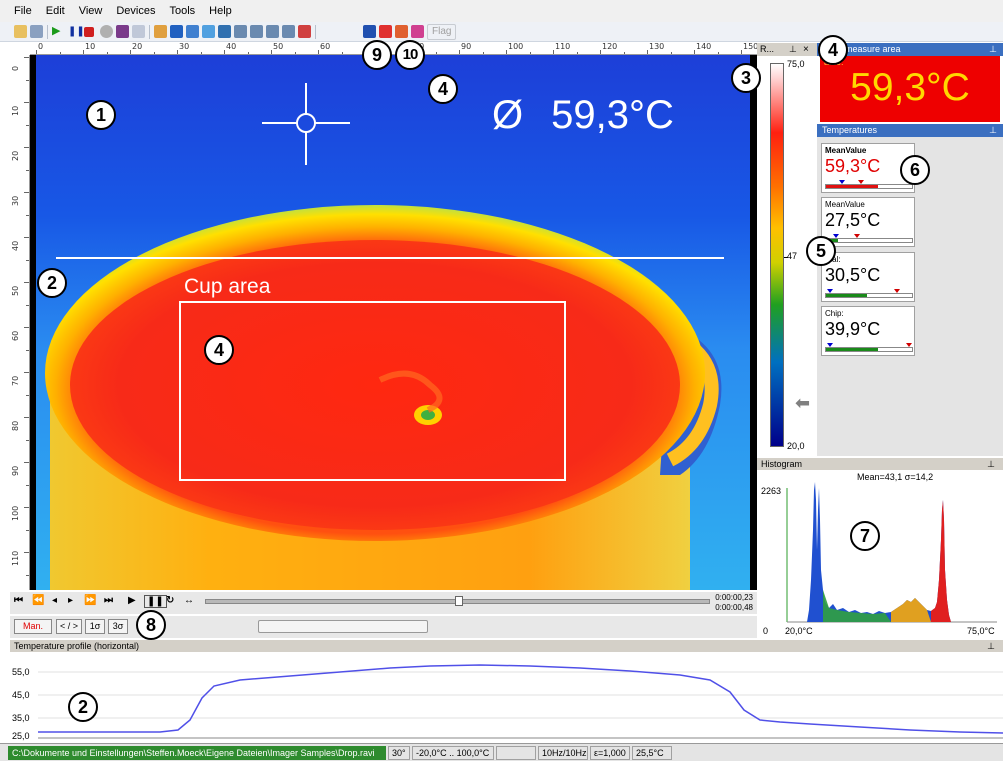 Image resolution: width=1003 pixels, height=761 pixels. Describe the element at coordinates (442, 32) in the screenshot. I see `flag-button: Flag` at that location.